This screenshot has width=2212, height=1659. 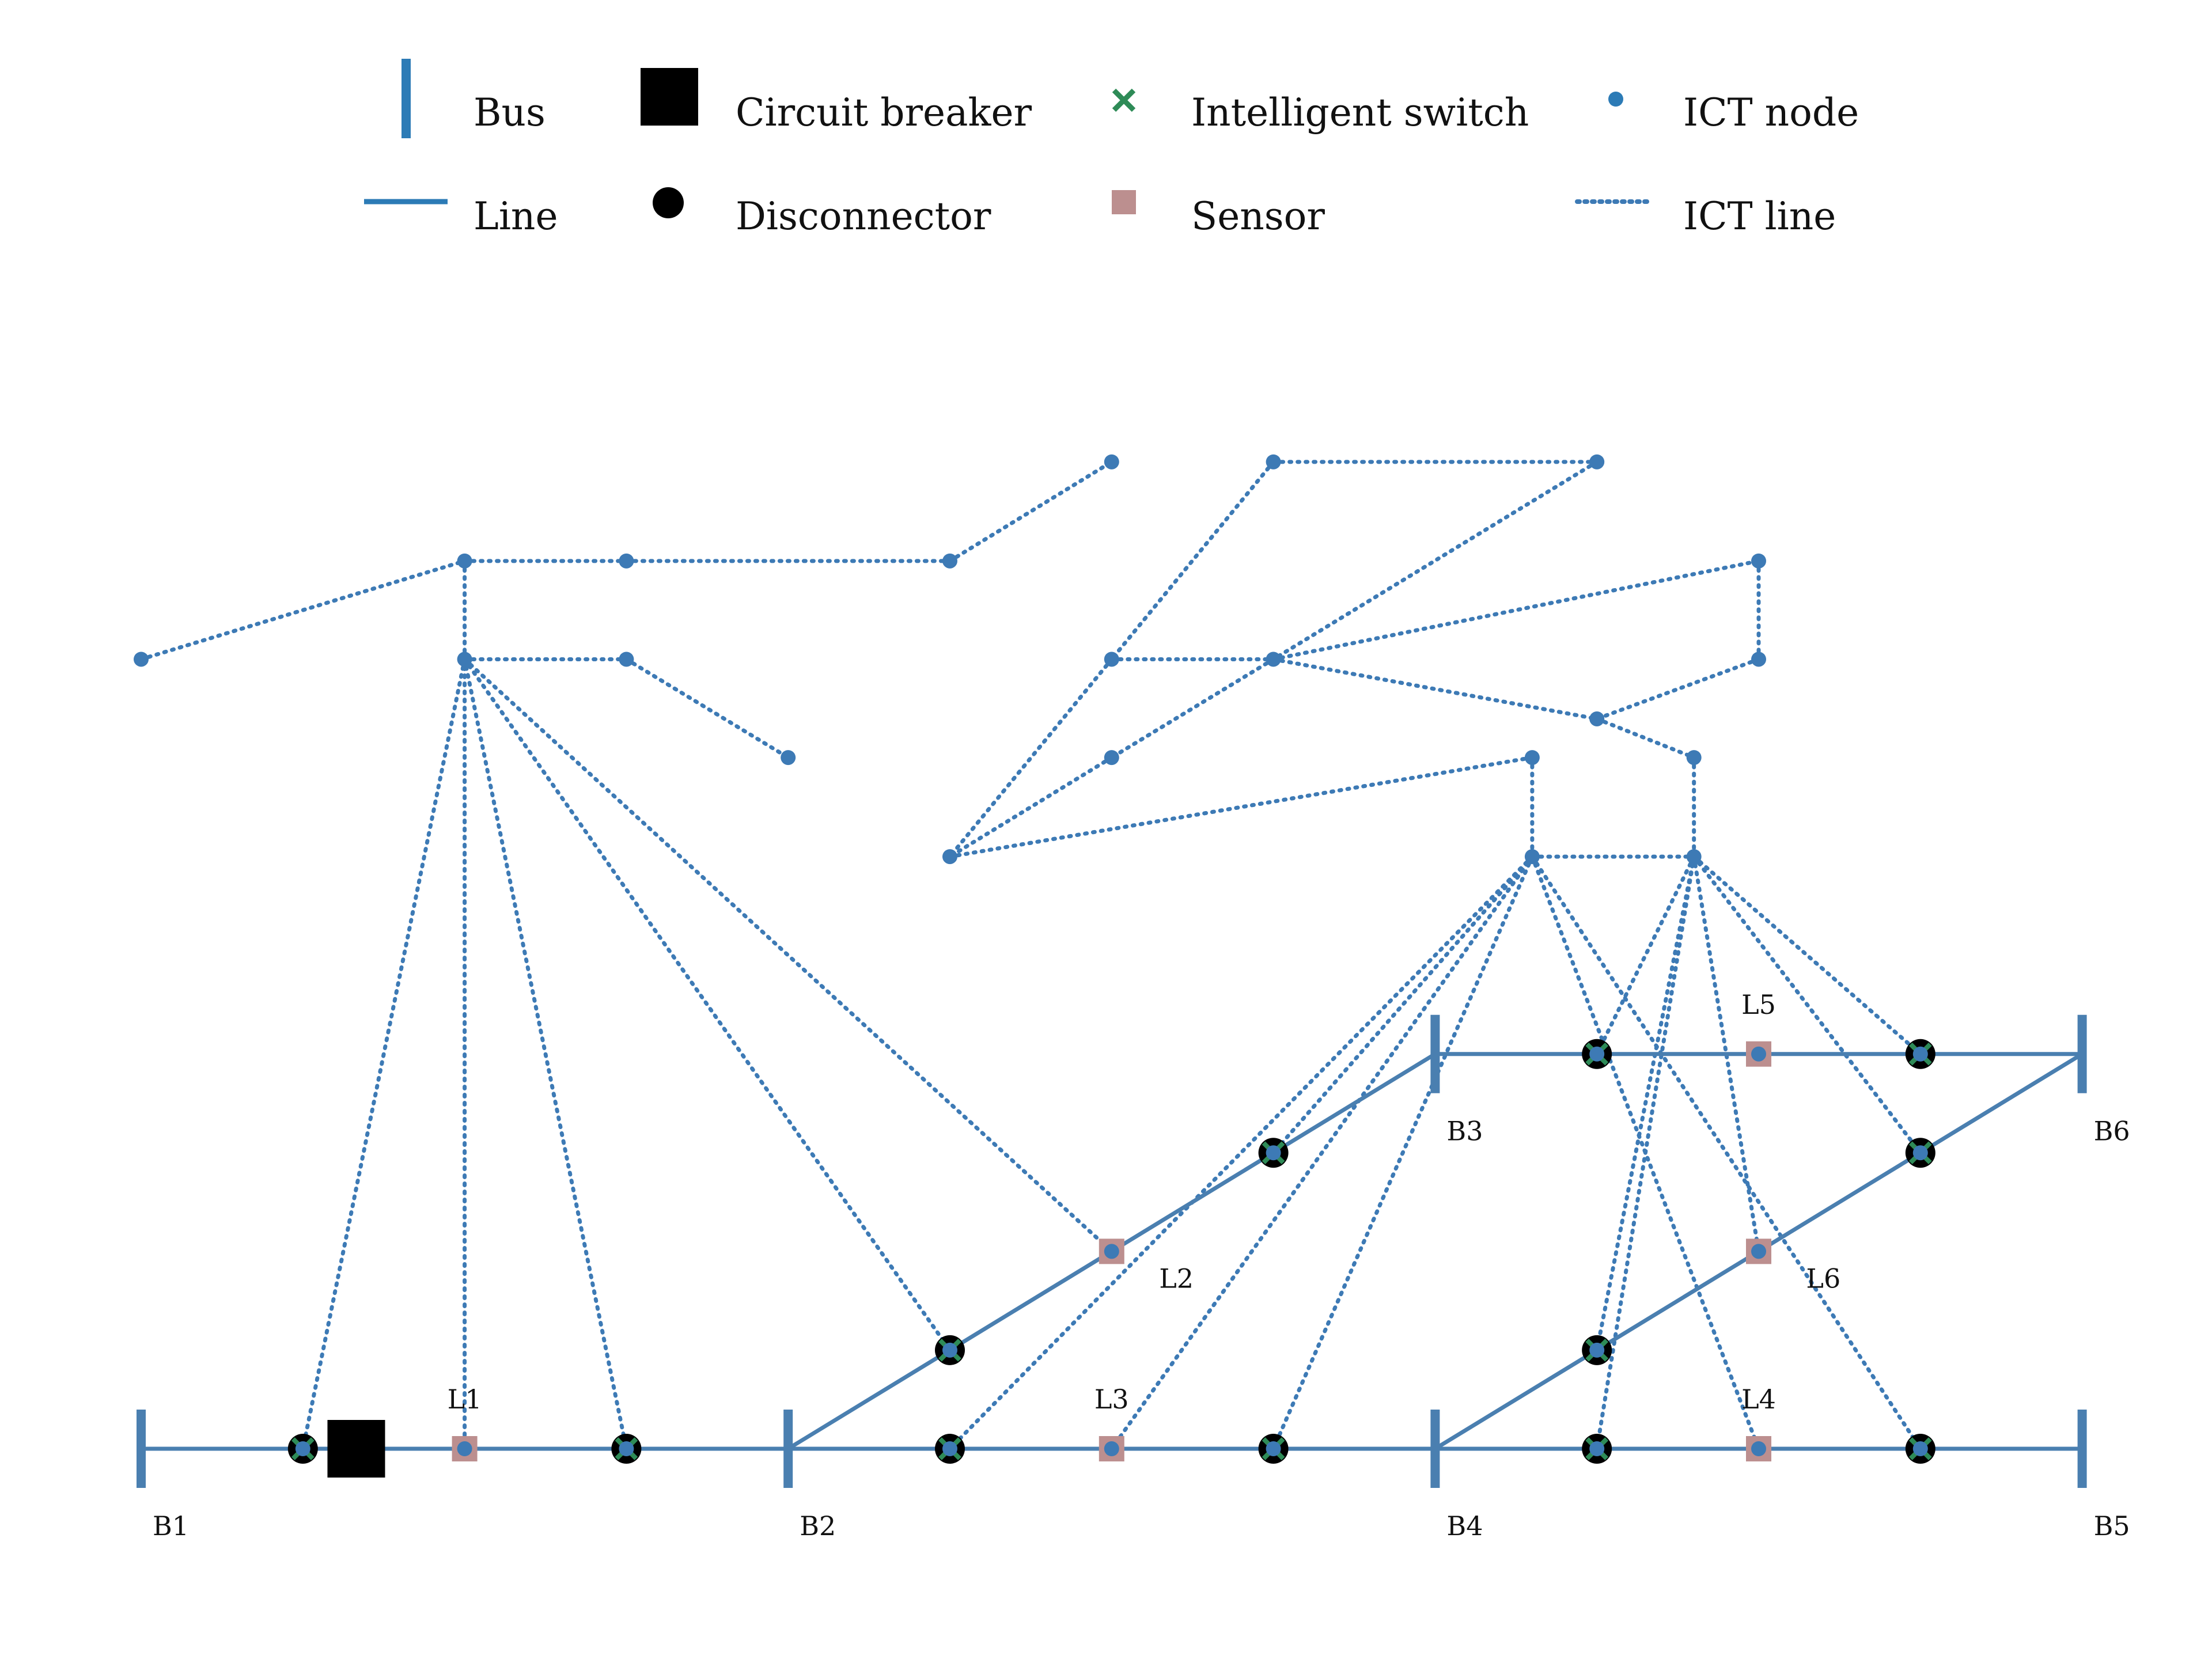 I want to click on bus-label: B2, so click(x=818, y=1525).